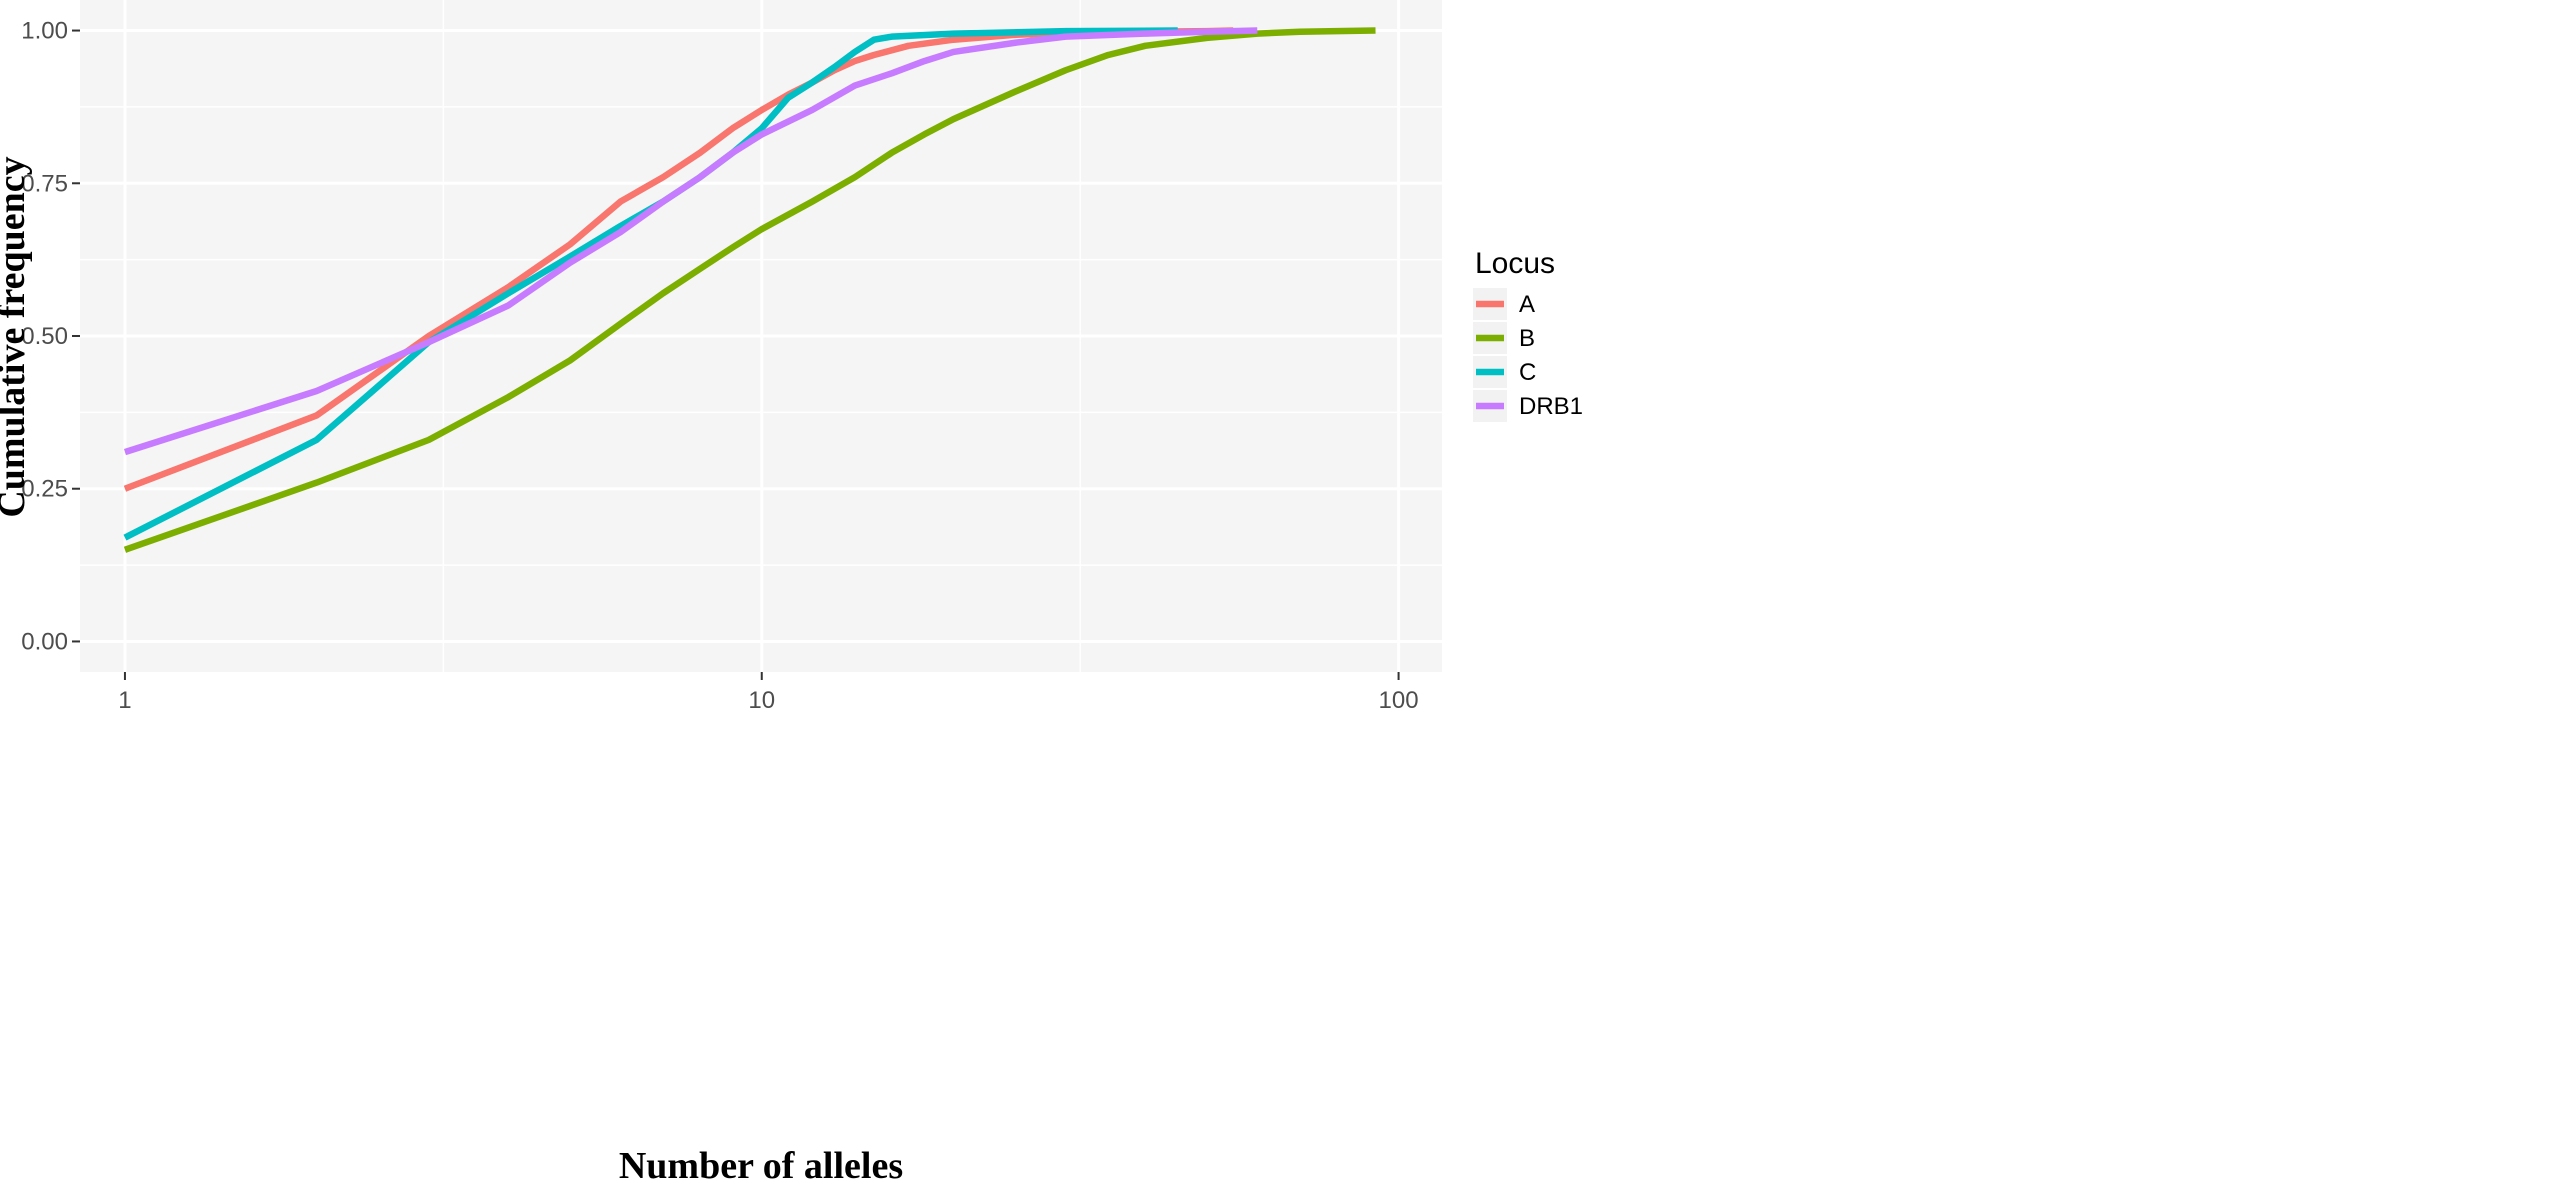 This screenshot has width=2559, height=1198. I want to click on y-tick-label: 0.25, so click(44, 489).